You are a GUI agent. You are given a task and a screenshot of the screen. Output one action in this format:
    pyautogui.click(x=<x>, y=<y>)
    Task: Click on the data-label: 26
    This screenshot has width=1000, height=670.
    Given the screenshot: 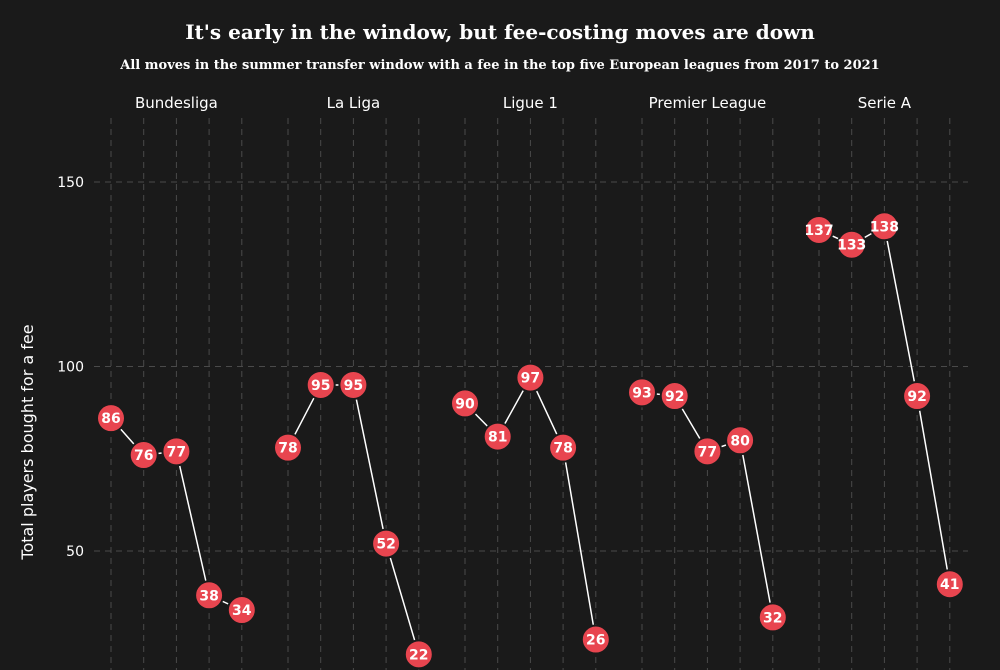 What is the action you would take?
    pyautogui.click(x=595, y=641)
    